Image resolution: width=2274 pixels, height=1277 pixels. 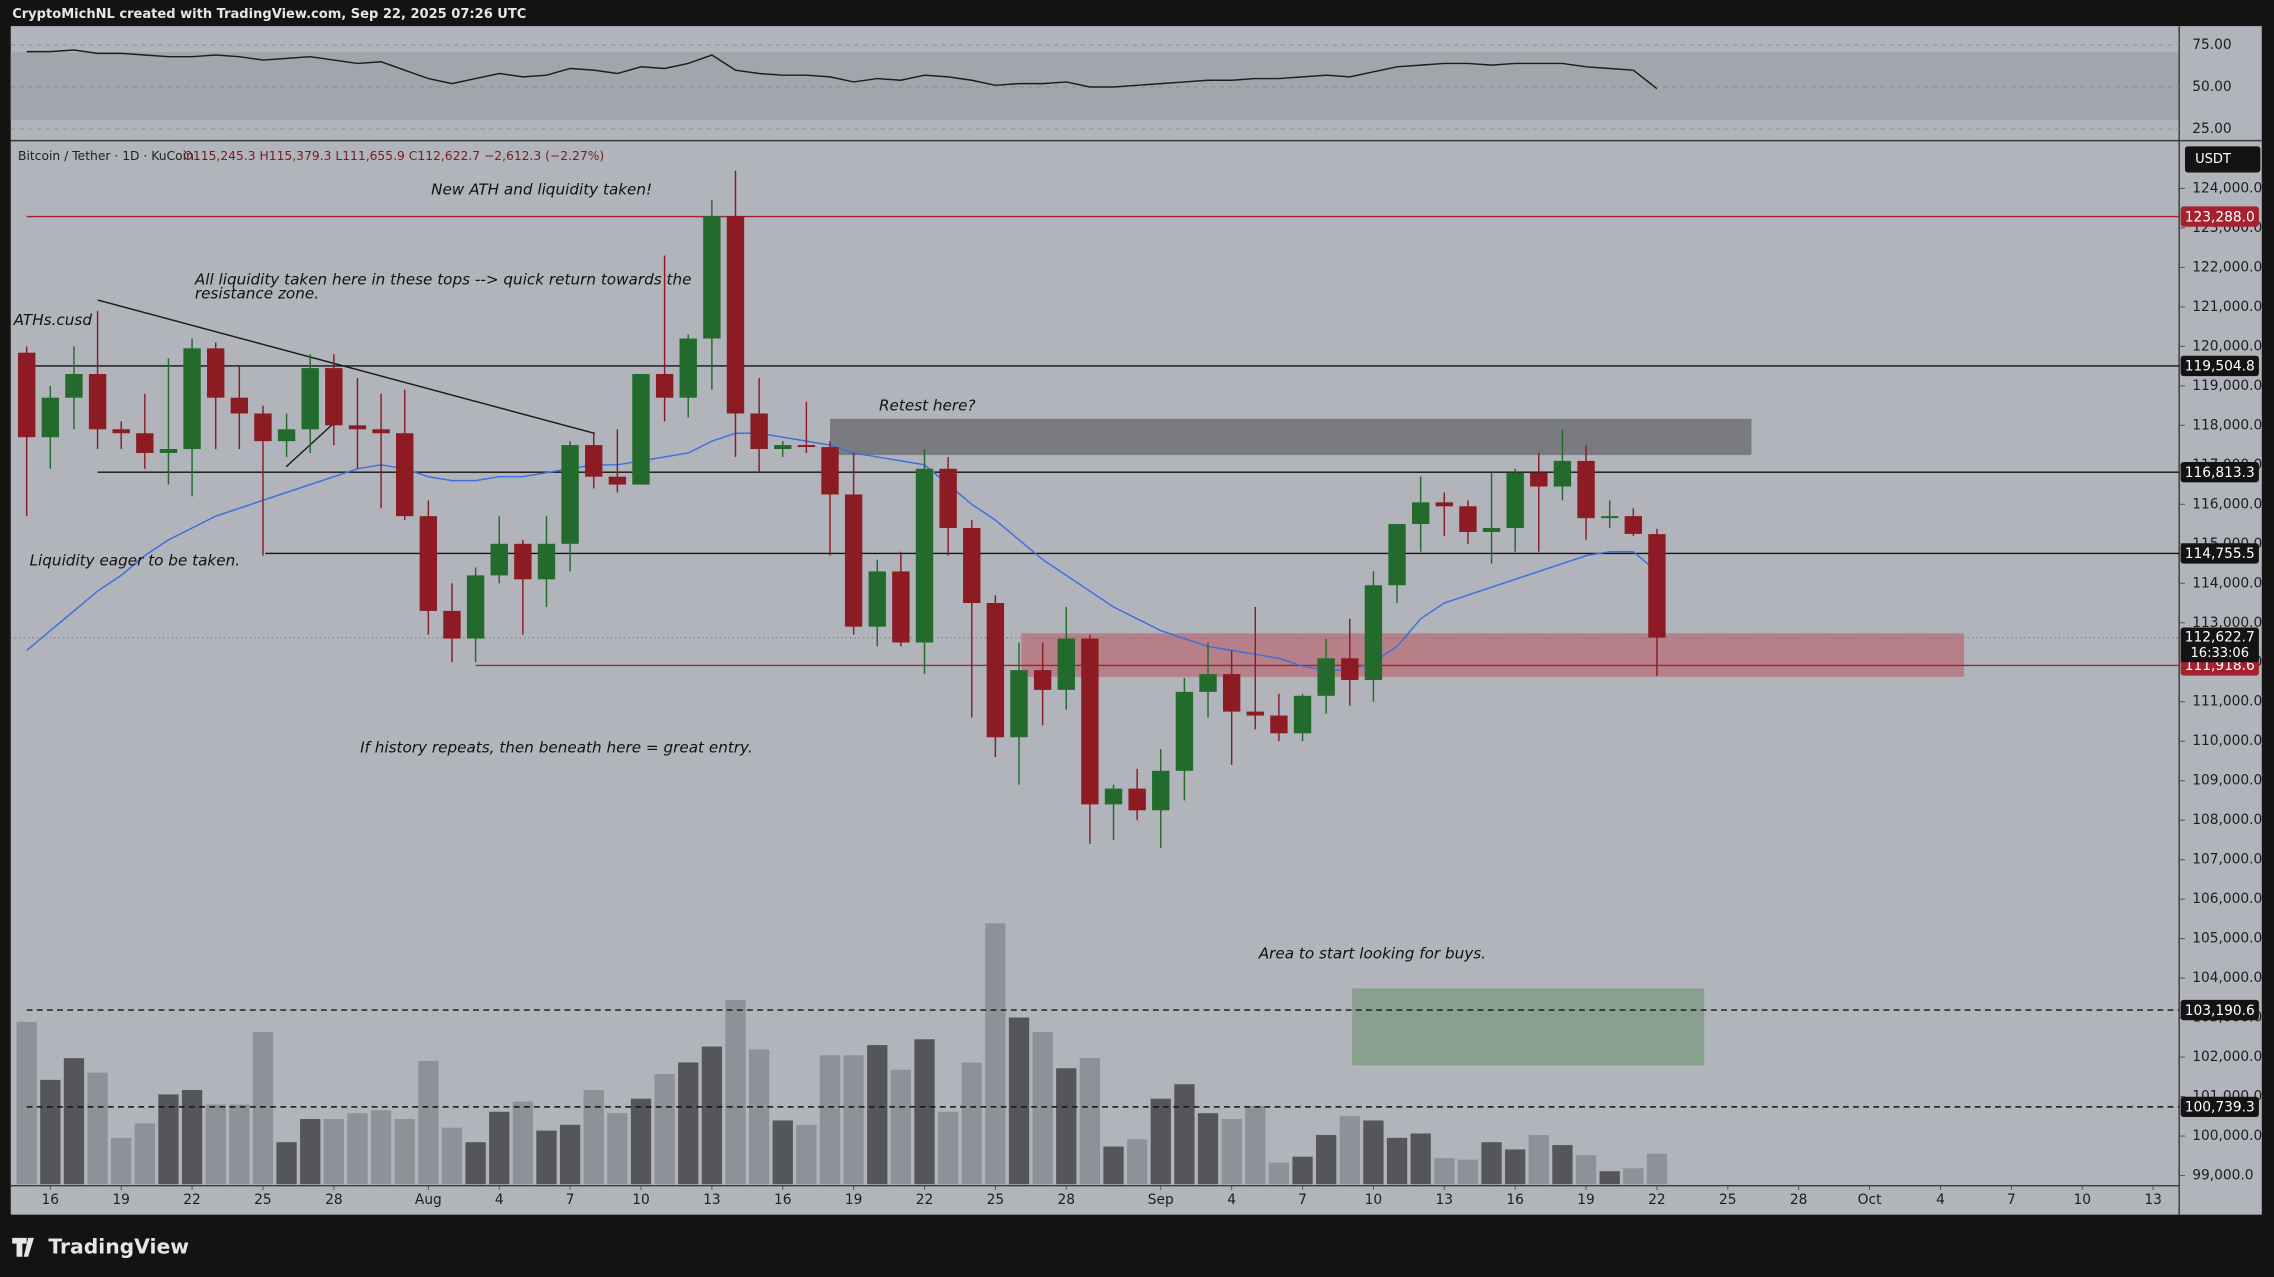 What do you see at coordinates (1586, 1200) in the screenshot?
I see `x-tick-label: 19` at bounding box center [1586, 1200].